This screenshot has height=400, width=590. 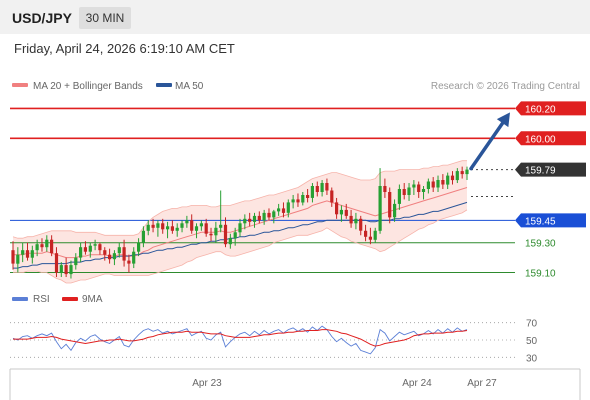 I want to click on price-label-text: 159.10, so click(x=540, y=274).